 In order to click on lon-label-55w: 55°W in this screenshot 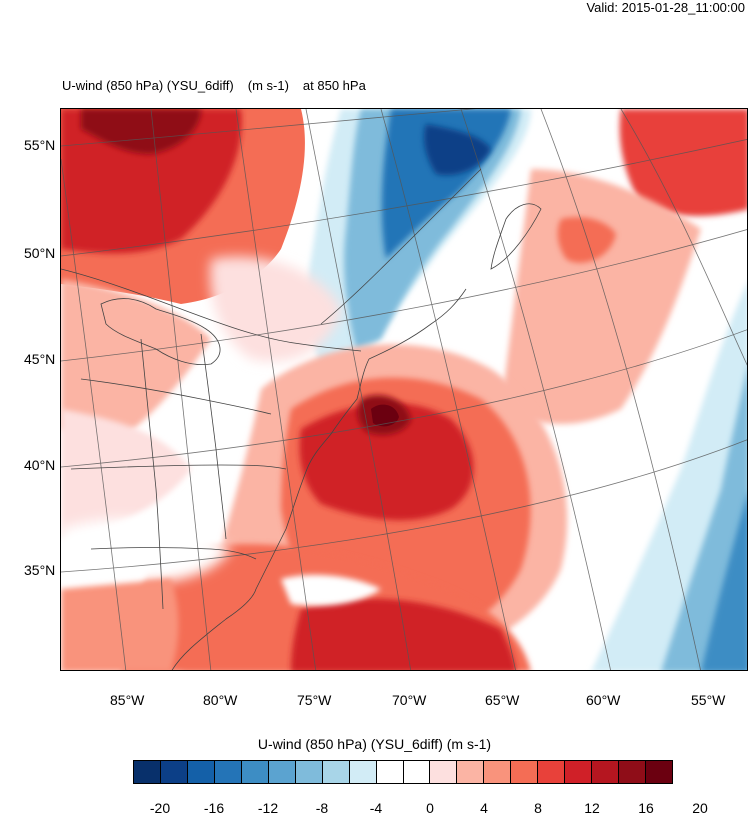, I will do `click(708, 700)`.